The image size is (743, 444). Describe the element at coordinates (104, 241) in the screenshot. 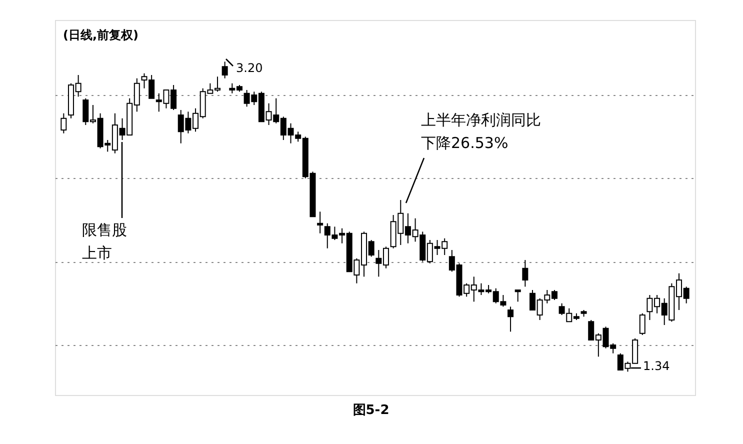

I see `annotation: 限售股上市` at that location.